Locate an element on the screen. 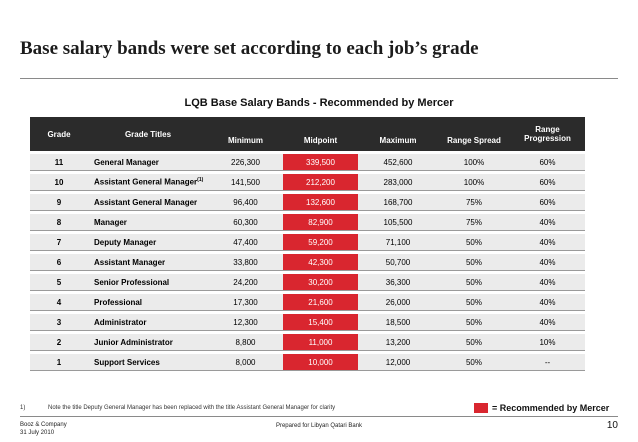 The height and width of the screenshot is (442, 638). minimum-cell: 33,800 is located at coordinates (245, 262).